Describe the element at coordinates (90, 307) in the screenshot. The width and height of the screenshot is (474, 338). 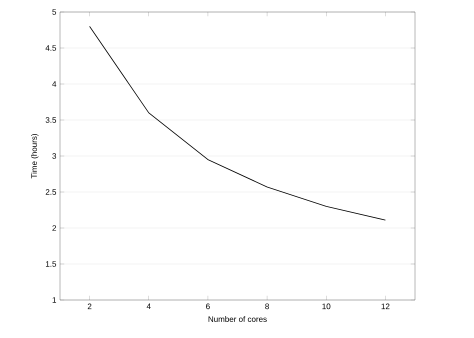
I see `x-tick-label: 2` at that location.